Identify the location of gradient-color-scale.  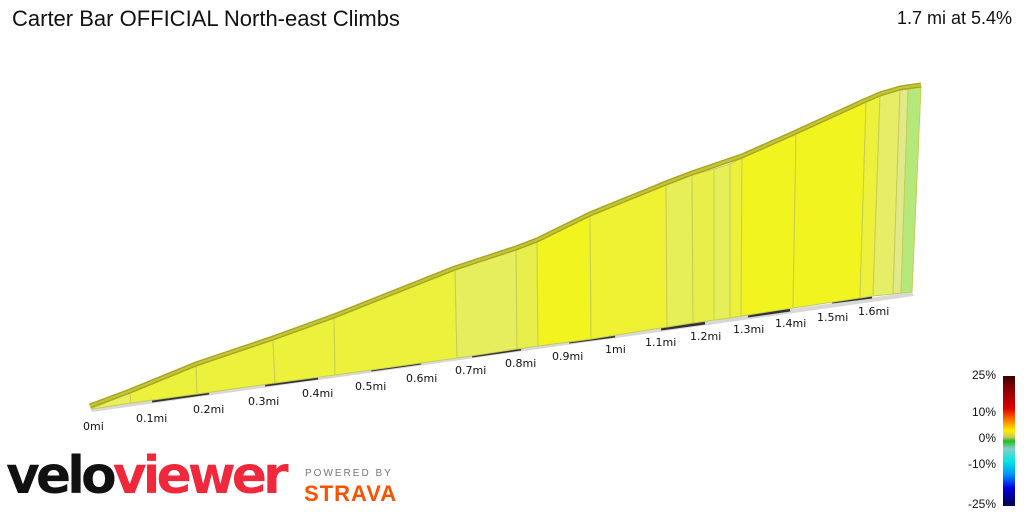
(1009, 441).